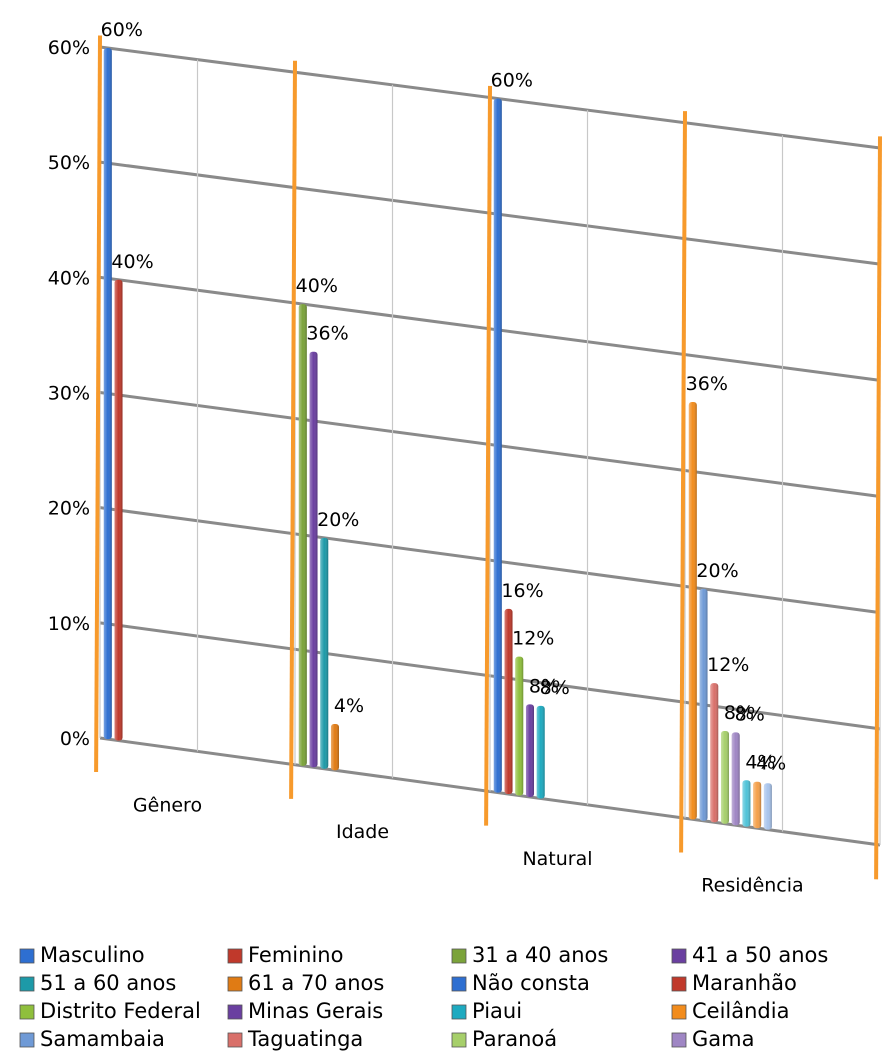  What do you see at coordinates (102, 1039) in the screenshot?
I see `legend-label: Samambaia` at bounding box center [102, 1039].